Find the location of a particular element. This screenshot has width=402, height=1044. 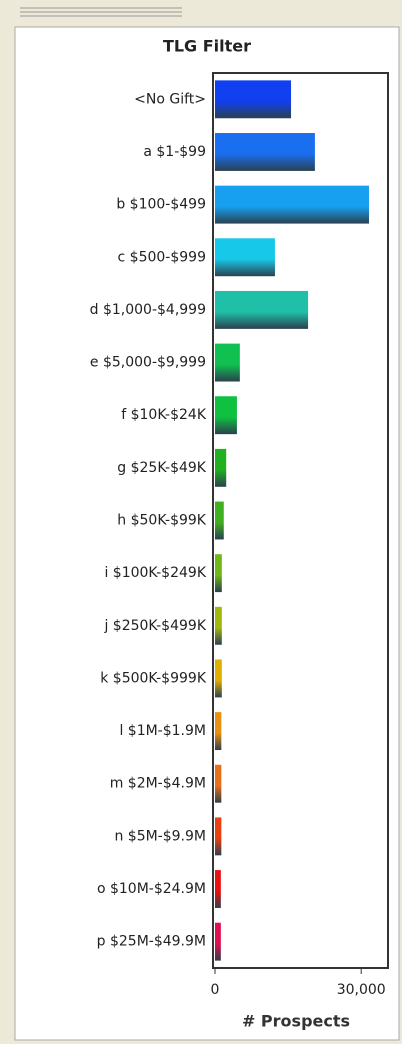

y-tick-label: d $1,000-$4,999 is located at coordinates (148, 310).